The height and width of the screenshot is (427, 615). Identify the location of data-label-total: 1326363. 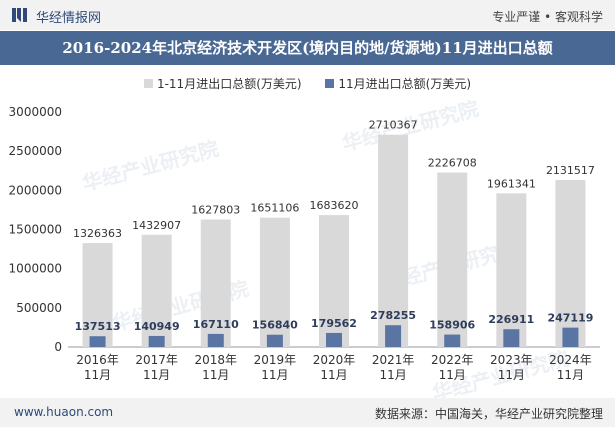
(97, 233).